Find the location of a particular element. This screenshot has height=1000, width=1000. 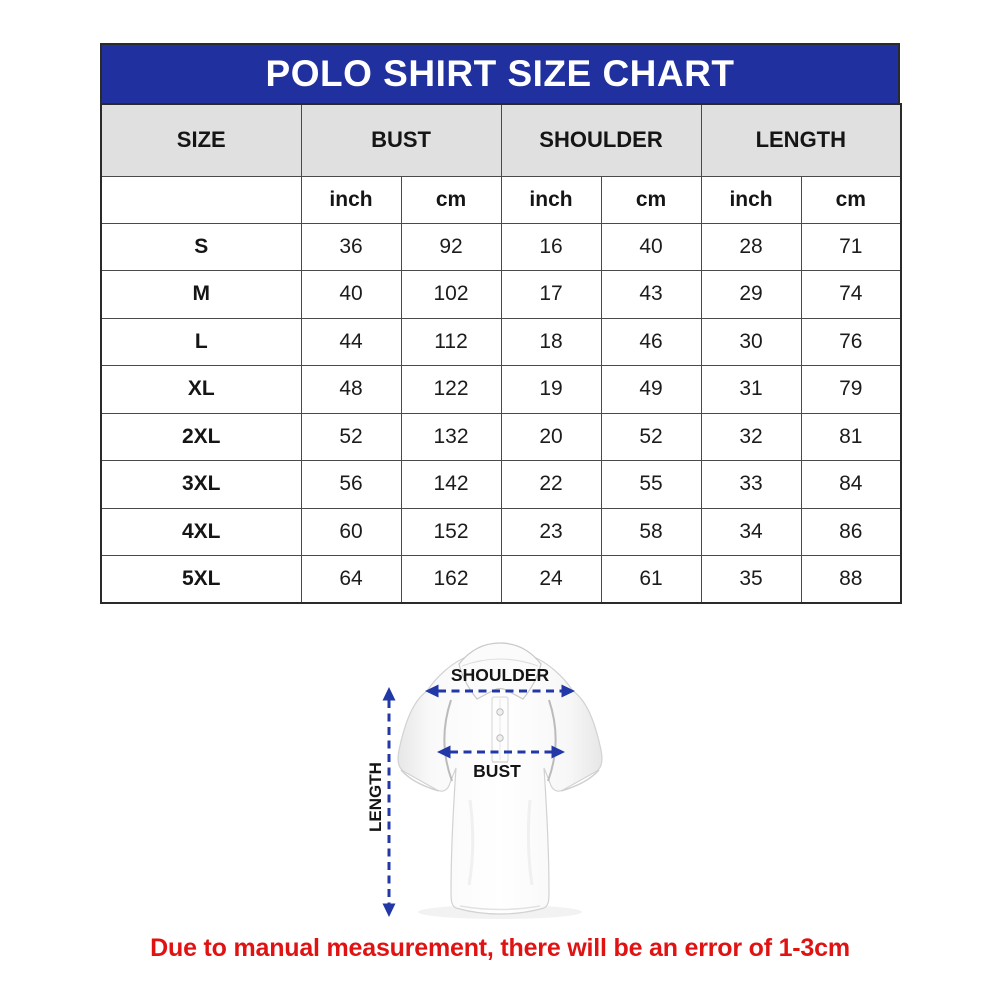

shoulder-dimension-arrow is located at coordinates (500, 691).